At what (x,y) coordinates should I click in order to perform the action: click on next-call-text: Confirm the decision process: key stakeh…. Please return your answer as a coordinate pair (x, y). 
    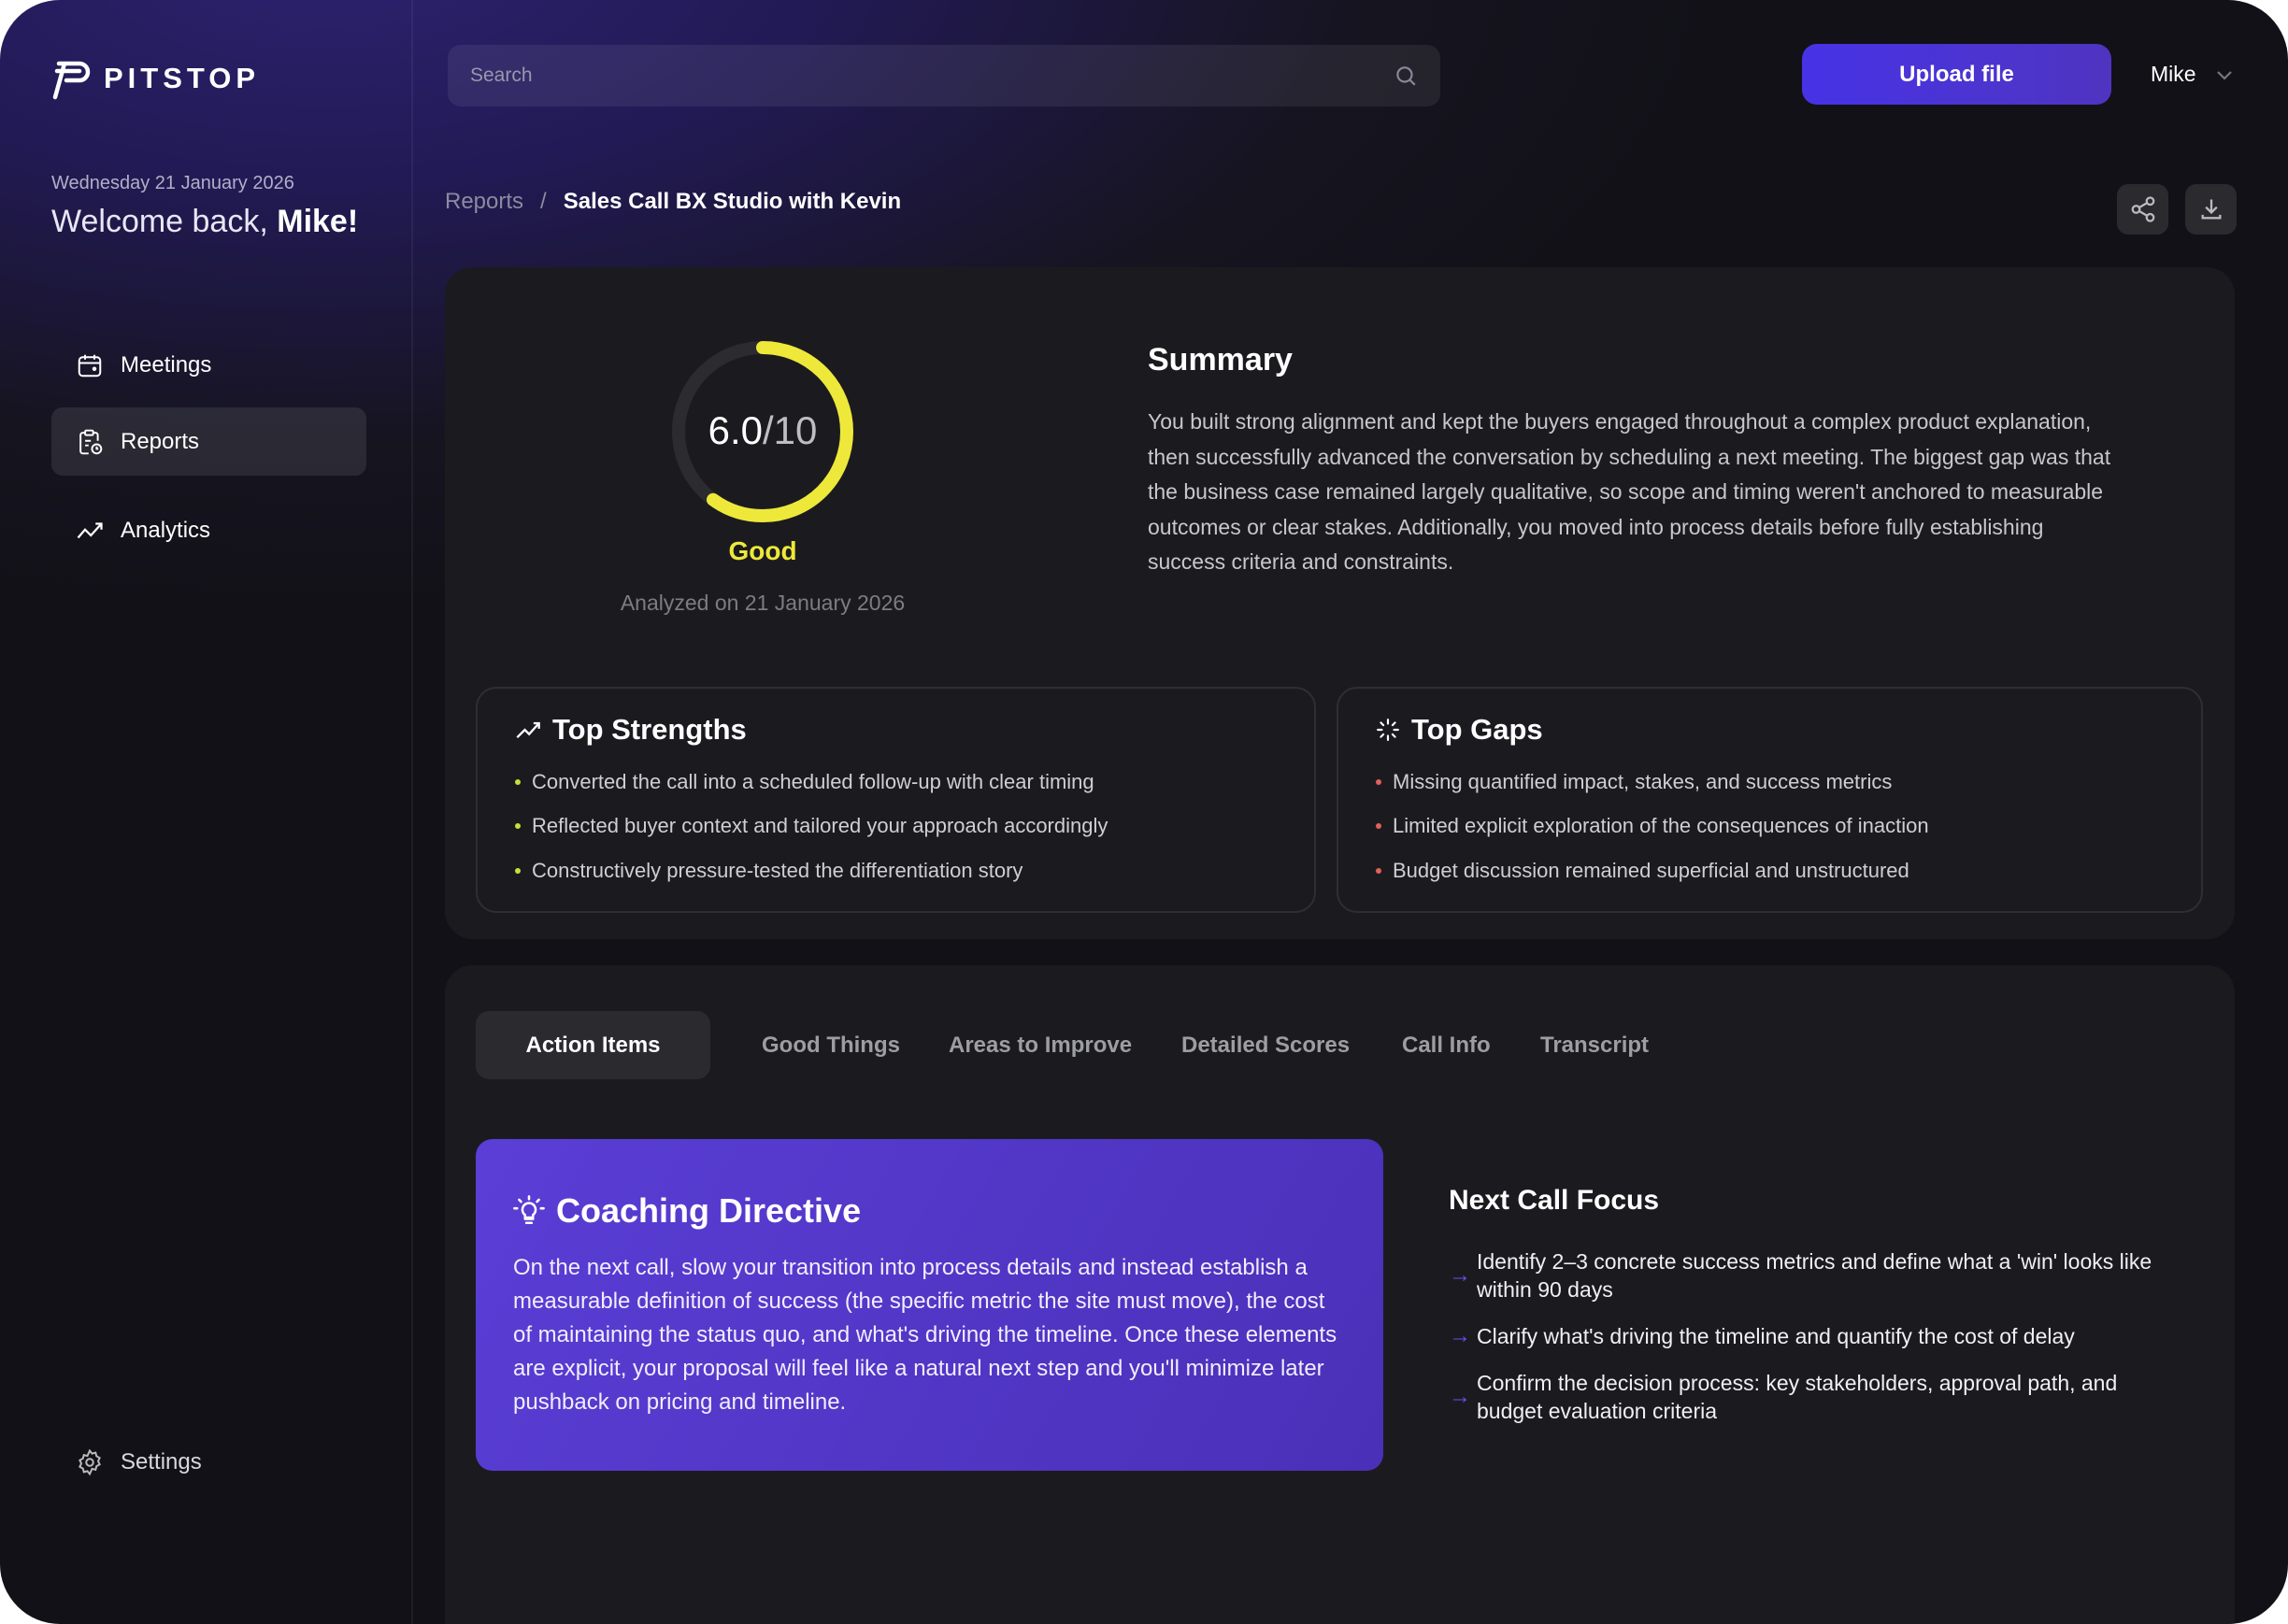
    Looking at the image, I should click on (1798, 1397).